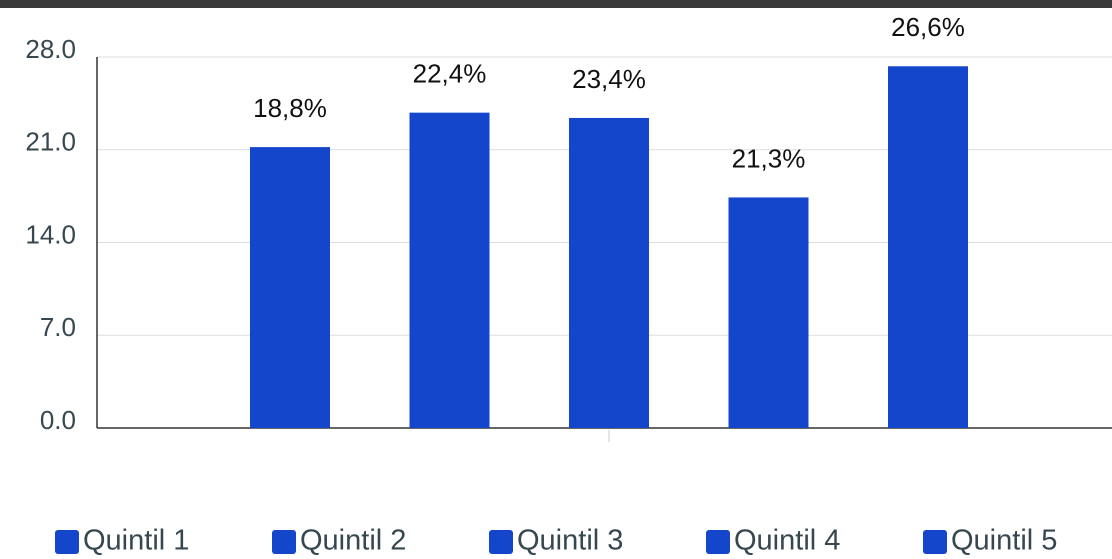 The width and height of the screenshot is (1112, 559). What do you see at coordinates (50, 142) in the screenshot?
I see `y-tick-label: 21.0` at bounding box center [50, 142].